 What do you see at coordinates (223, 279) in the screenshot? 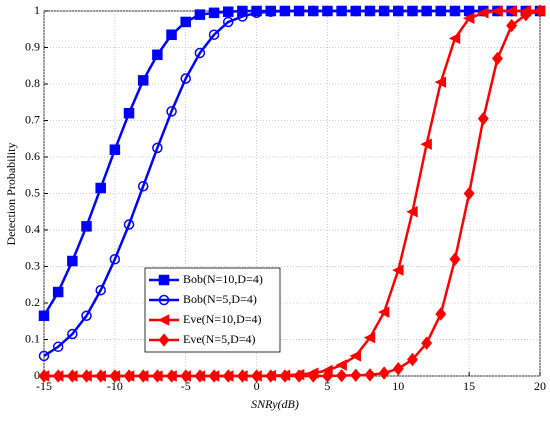
I see `legend-label: Bob(N=10,D=4)` at bounding box center [223, 279].